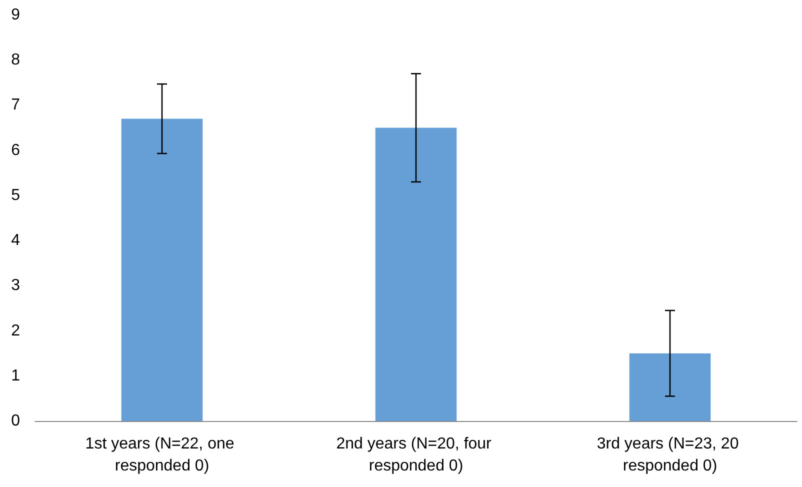  Describe the element at coordinates (15, 285) in the screenshot. I see `y-tick-label: 3` at that location.